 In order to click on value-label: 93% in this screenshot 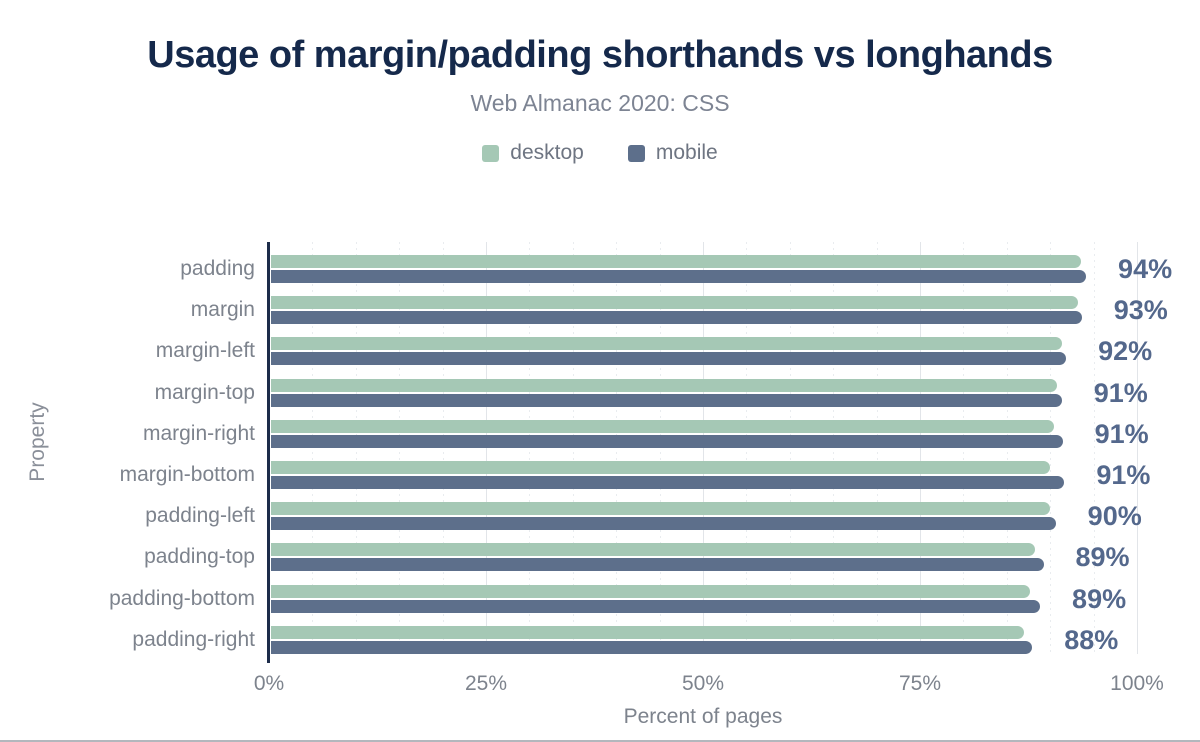, I will do `click(1140, 310)`.